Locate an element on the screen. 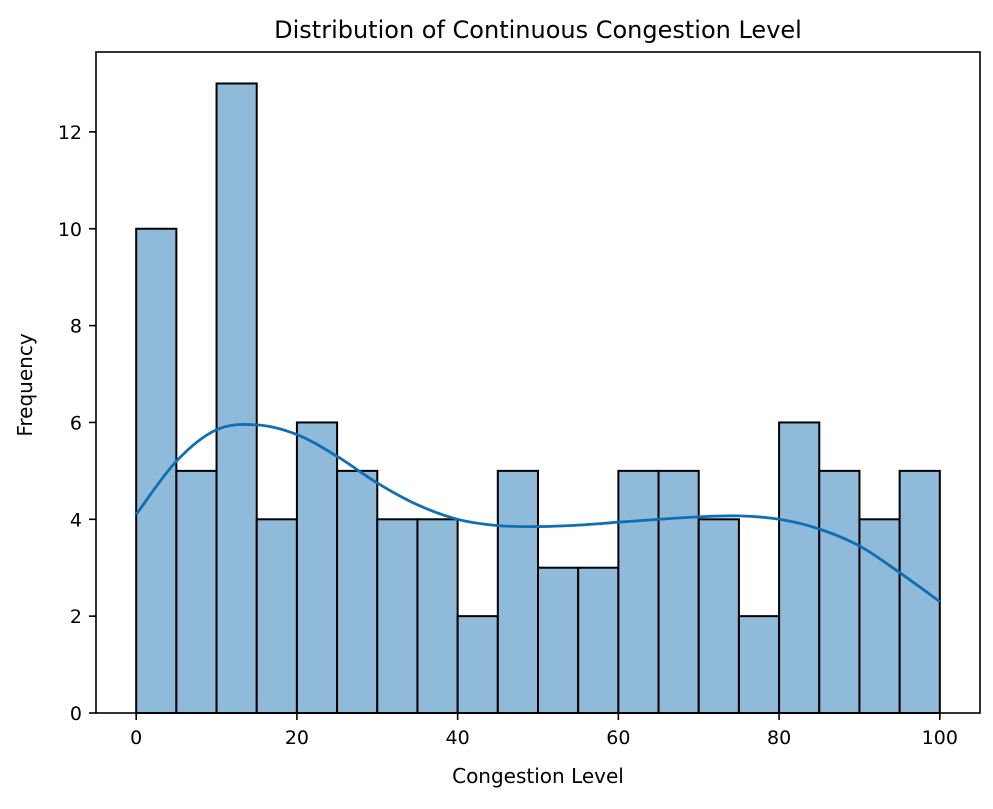 The width and height of the screenshot is (993, 809). x-tick-label-0: 0 is located at coordinates (136, 738).